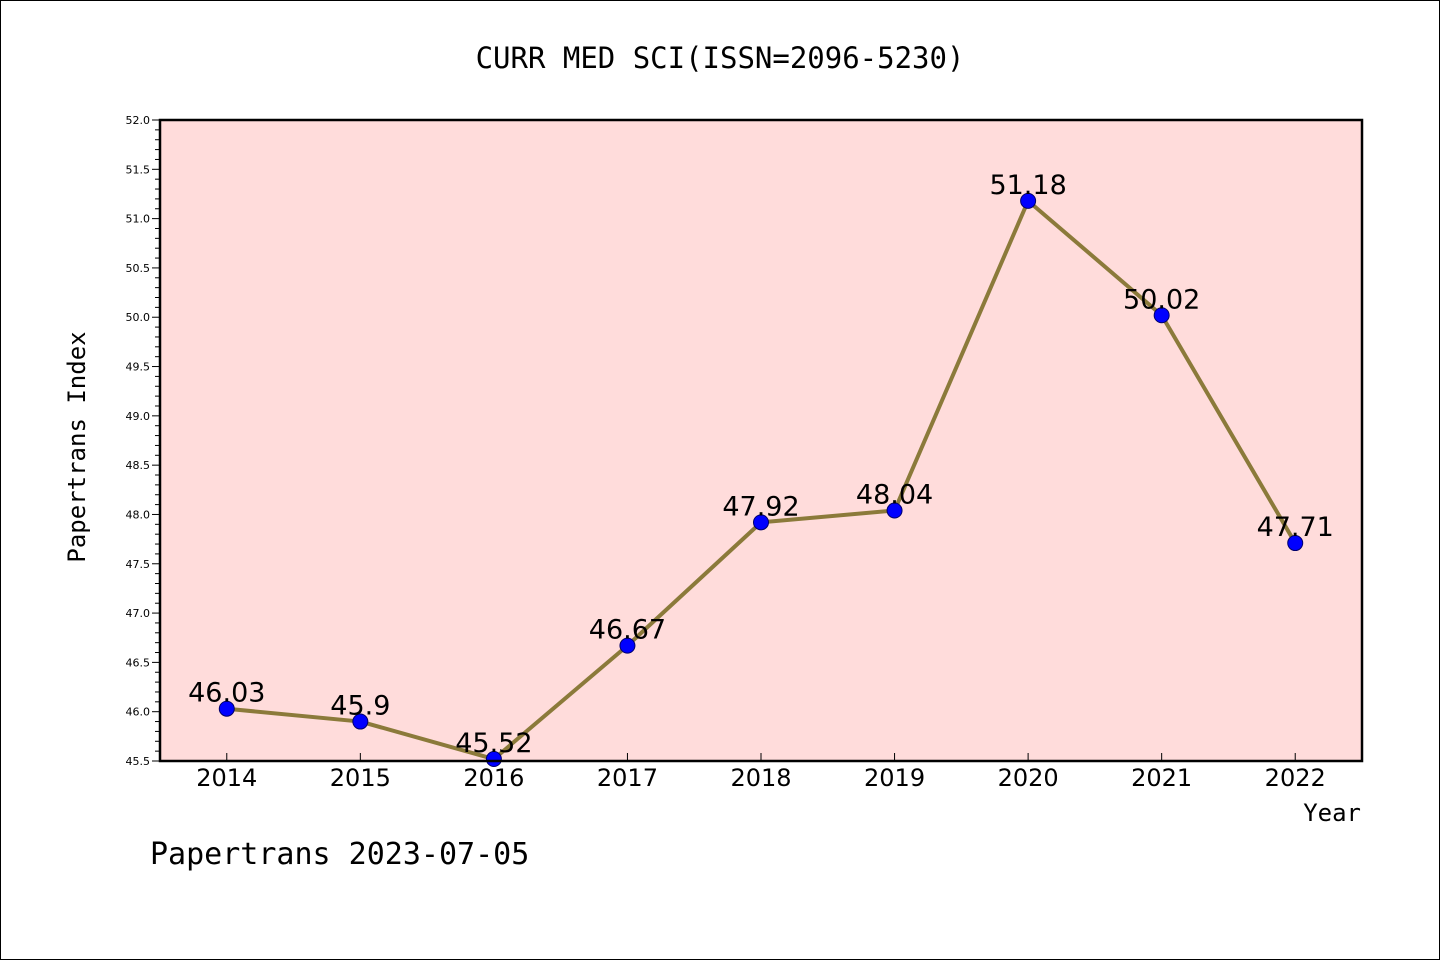 This screenshot has width=1440, height=960. What do you see at coordinates (138, 120) in the screenshot?
I see `y-tick-label: 52.0` at bounding box center [138, 120].